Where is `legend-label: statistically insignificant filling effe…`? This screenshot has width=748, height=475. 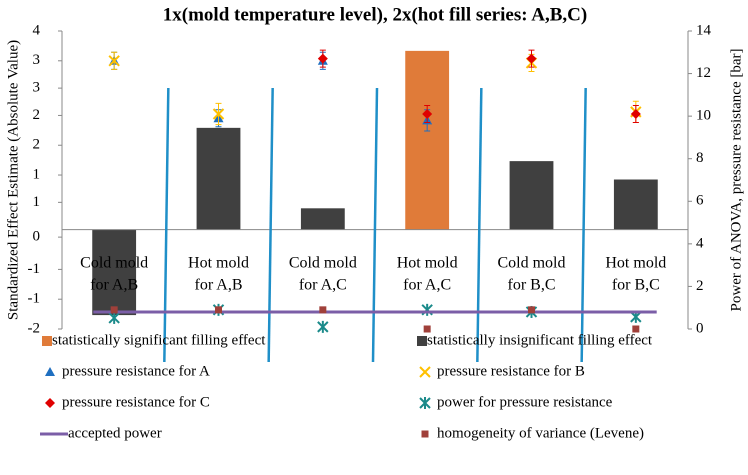 legend-label: statistically insignificant filling effe… is located at coordinates (540, 340).